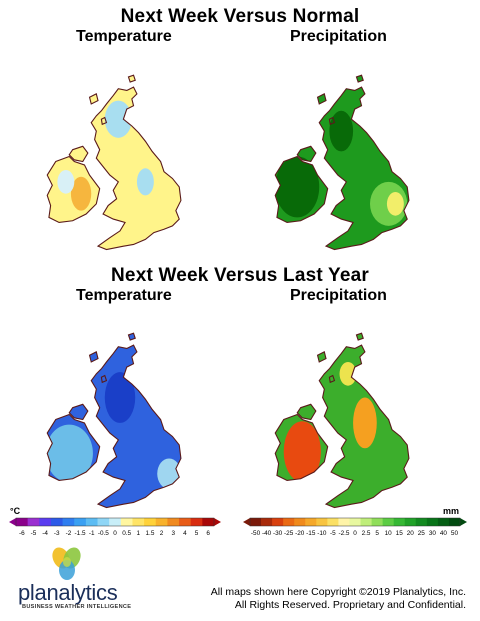 The height and width of the screenshot is (621, 480). I want to click on dry-anomaly-ireland, so click(302, 452).